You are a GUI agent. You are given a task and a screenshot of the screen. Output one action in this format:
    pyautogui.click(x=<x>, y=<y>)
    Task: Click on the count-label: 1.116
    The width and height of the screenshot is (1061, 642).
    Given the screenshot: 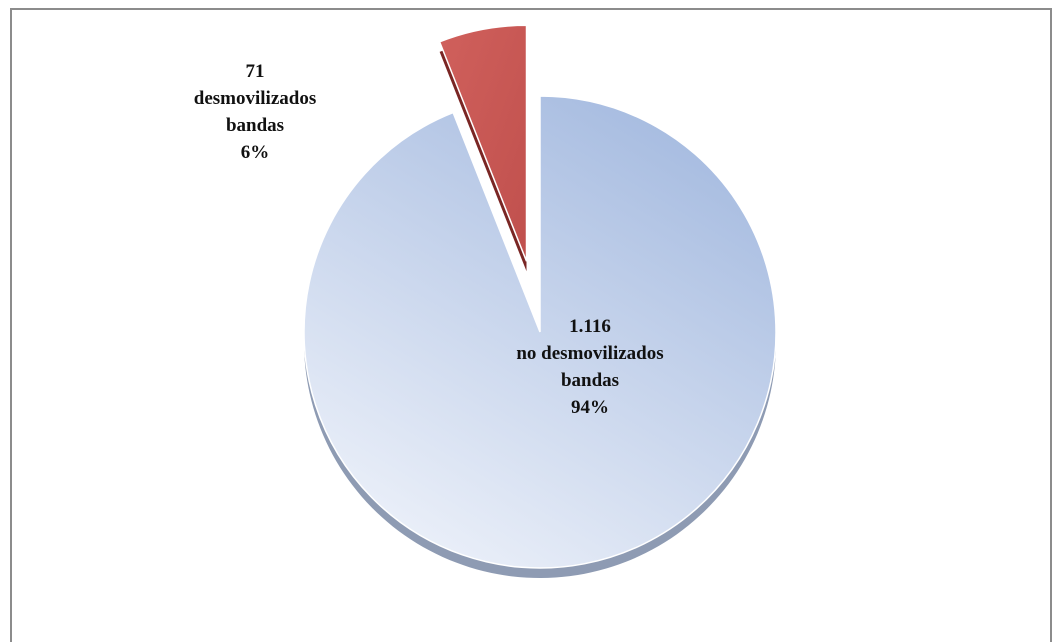 What is the action you would take?
    pyautogui.click(x=590, y=326)
    